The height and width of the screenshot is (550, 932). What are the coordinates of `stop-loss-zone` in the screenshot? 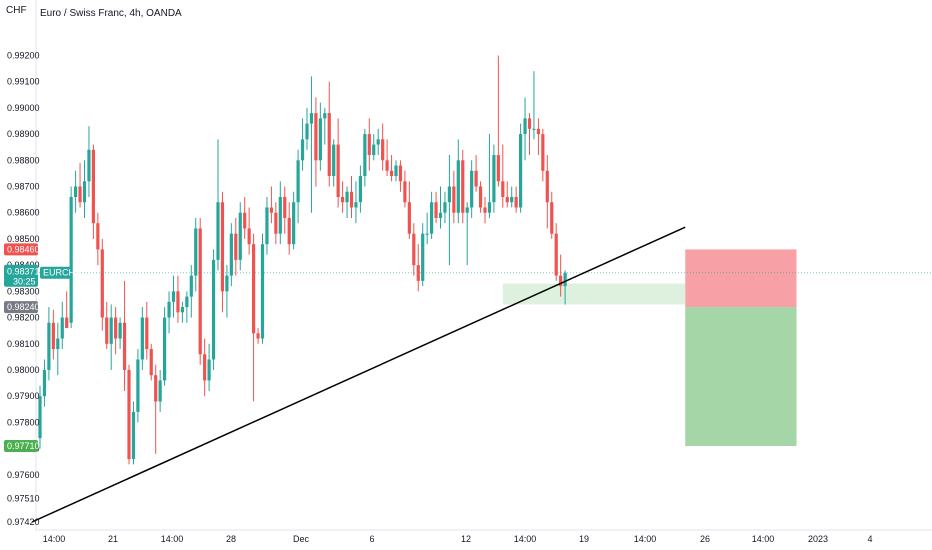 It's located at (741, 278).